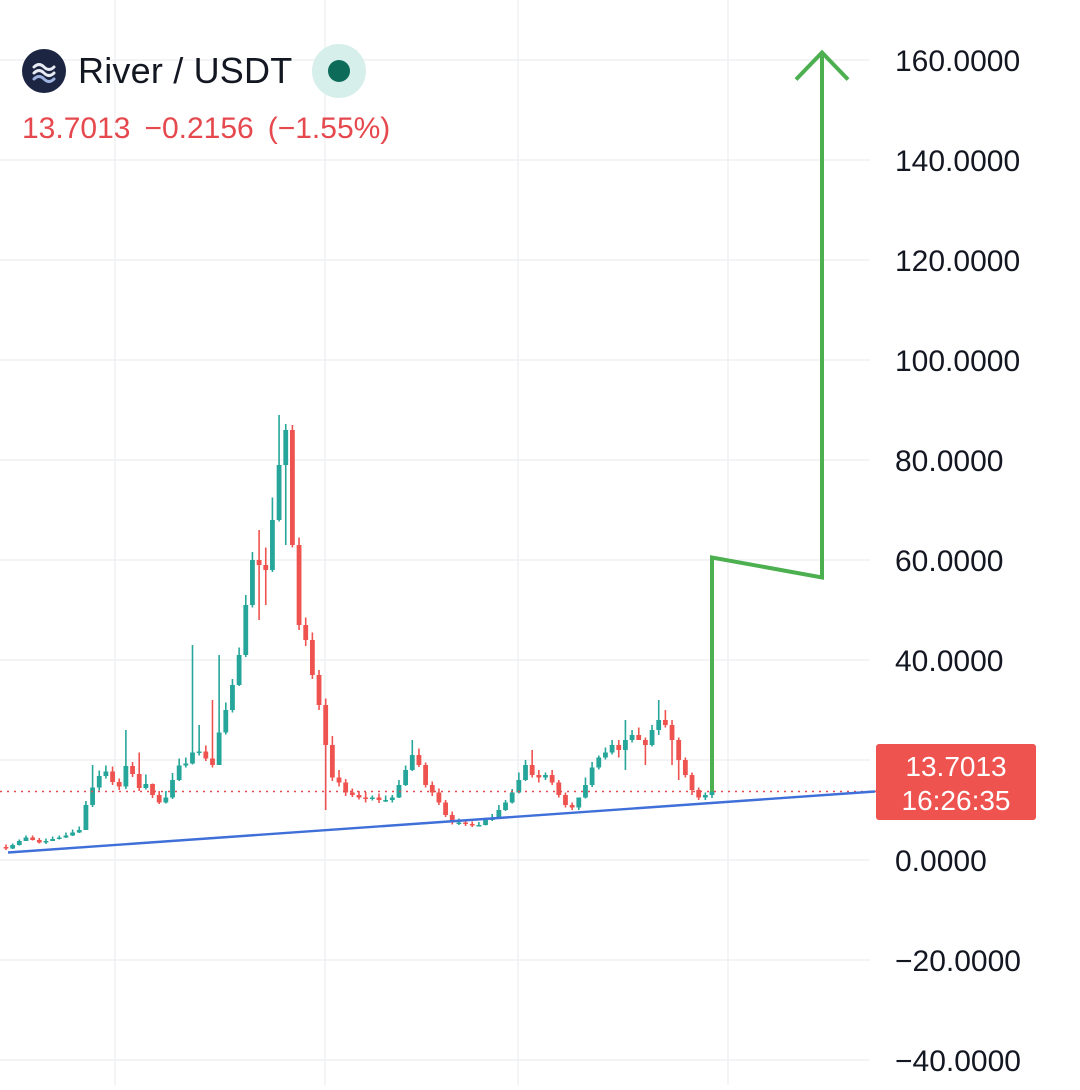 Image resolution: width=1080 pixels, height=1090 pixels. What do you see at coordinates (185, 70) in the screenshot?
I see `pair-title: River / USDT` at bounding box center [185, 70].